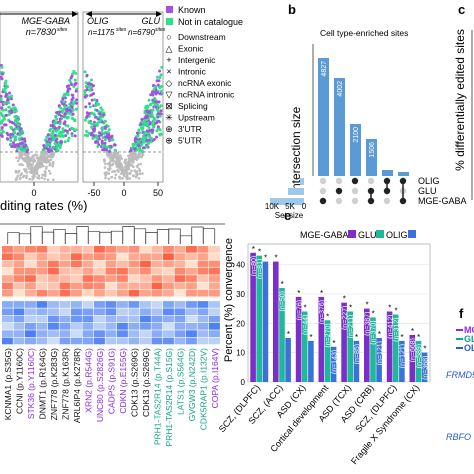  Describe the element at coordinates (169, 106) in the screenshot. I see `region-glyph-icon: ⊠` at that location.